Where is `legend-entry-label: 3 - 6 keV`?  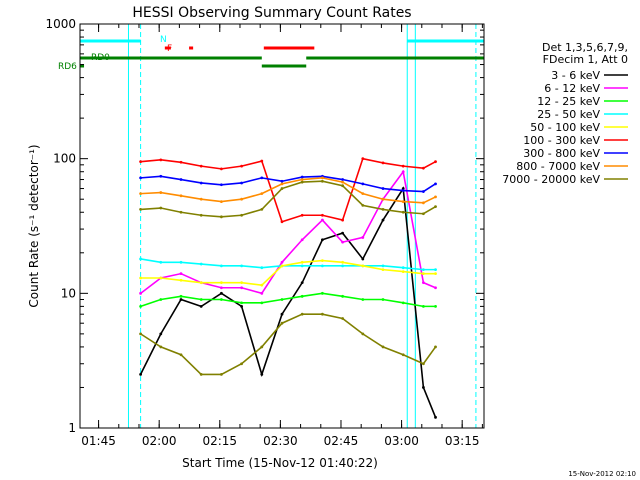
legend-entry-label: 3 - 6 keV is located at coordinates (575, 75).